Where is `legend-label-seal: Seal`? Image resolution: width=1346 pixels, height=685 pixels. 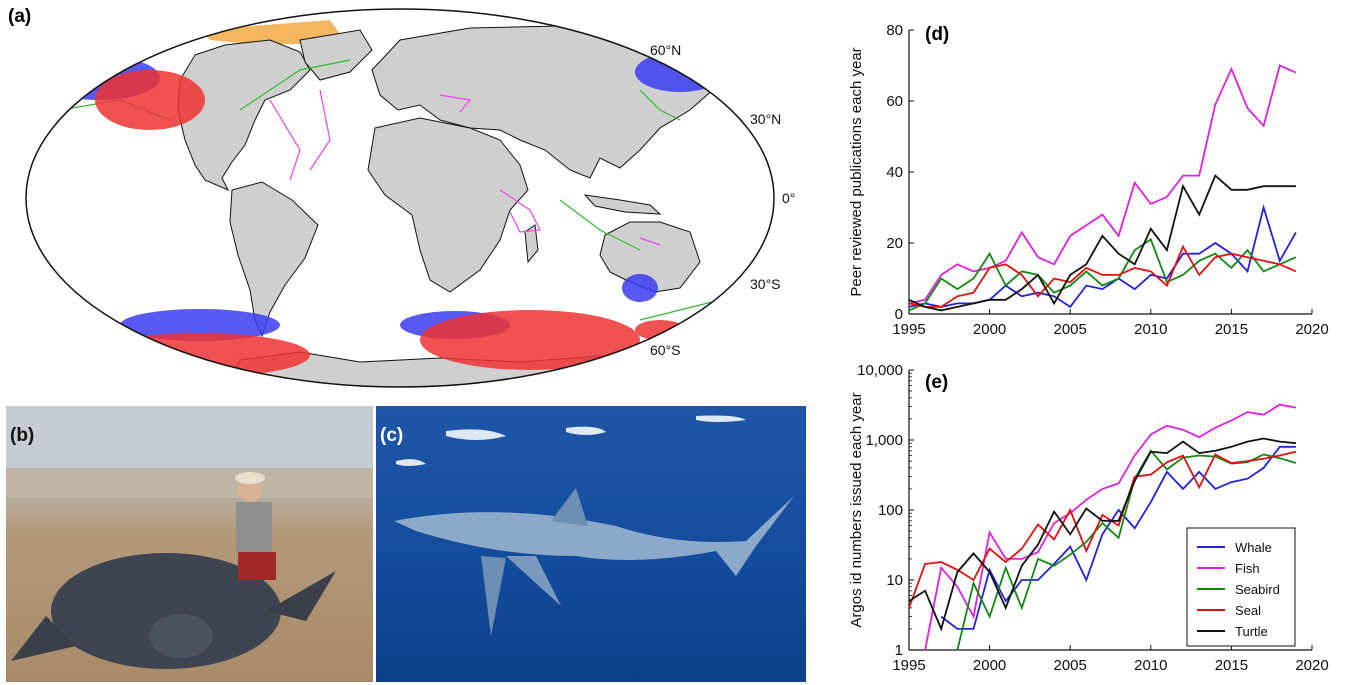 legend-label-seal: Seal is located at coordinates (1248, 610).